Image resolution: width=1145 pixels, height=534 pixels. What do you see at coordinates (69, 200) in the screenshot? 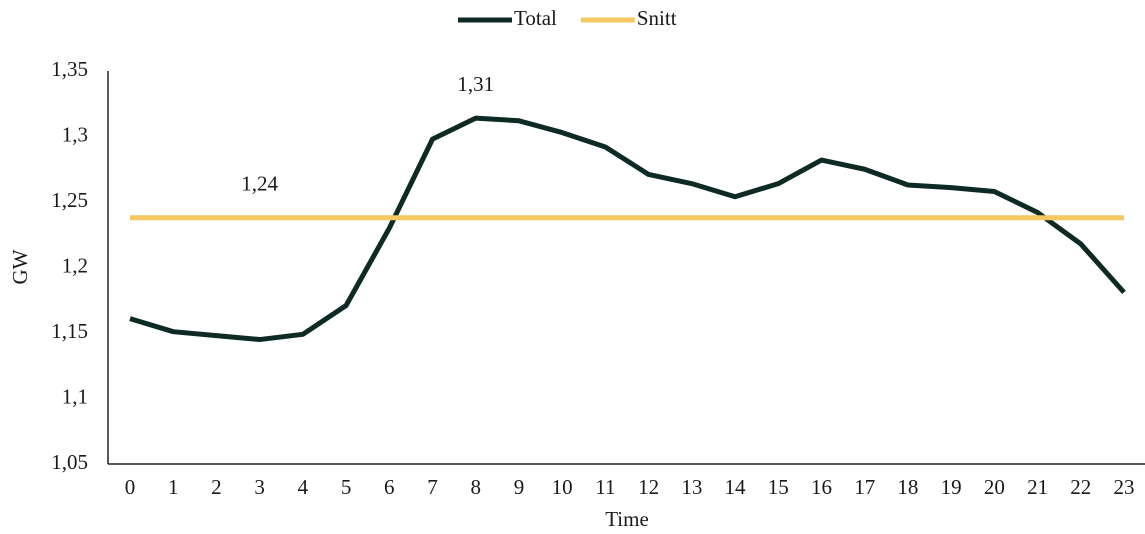
I see `y-tick-label: 1,25` at bounding box center [69, 200].